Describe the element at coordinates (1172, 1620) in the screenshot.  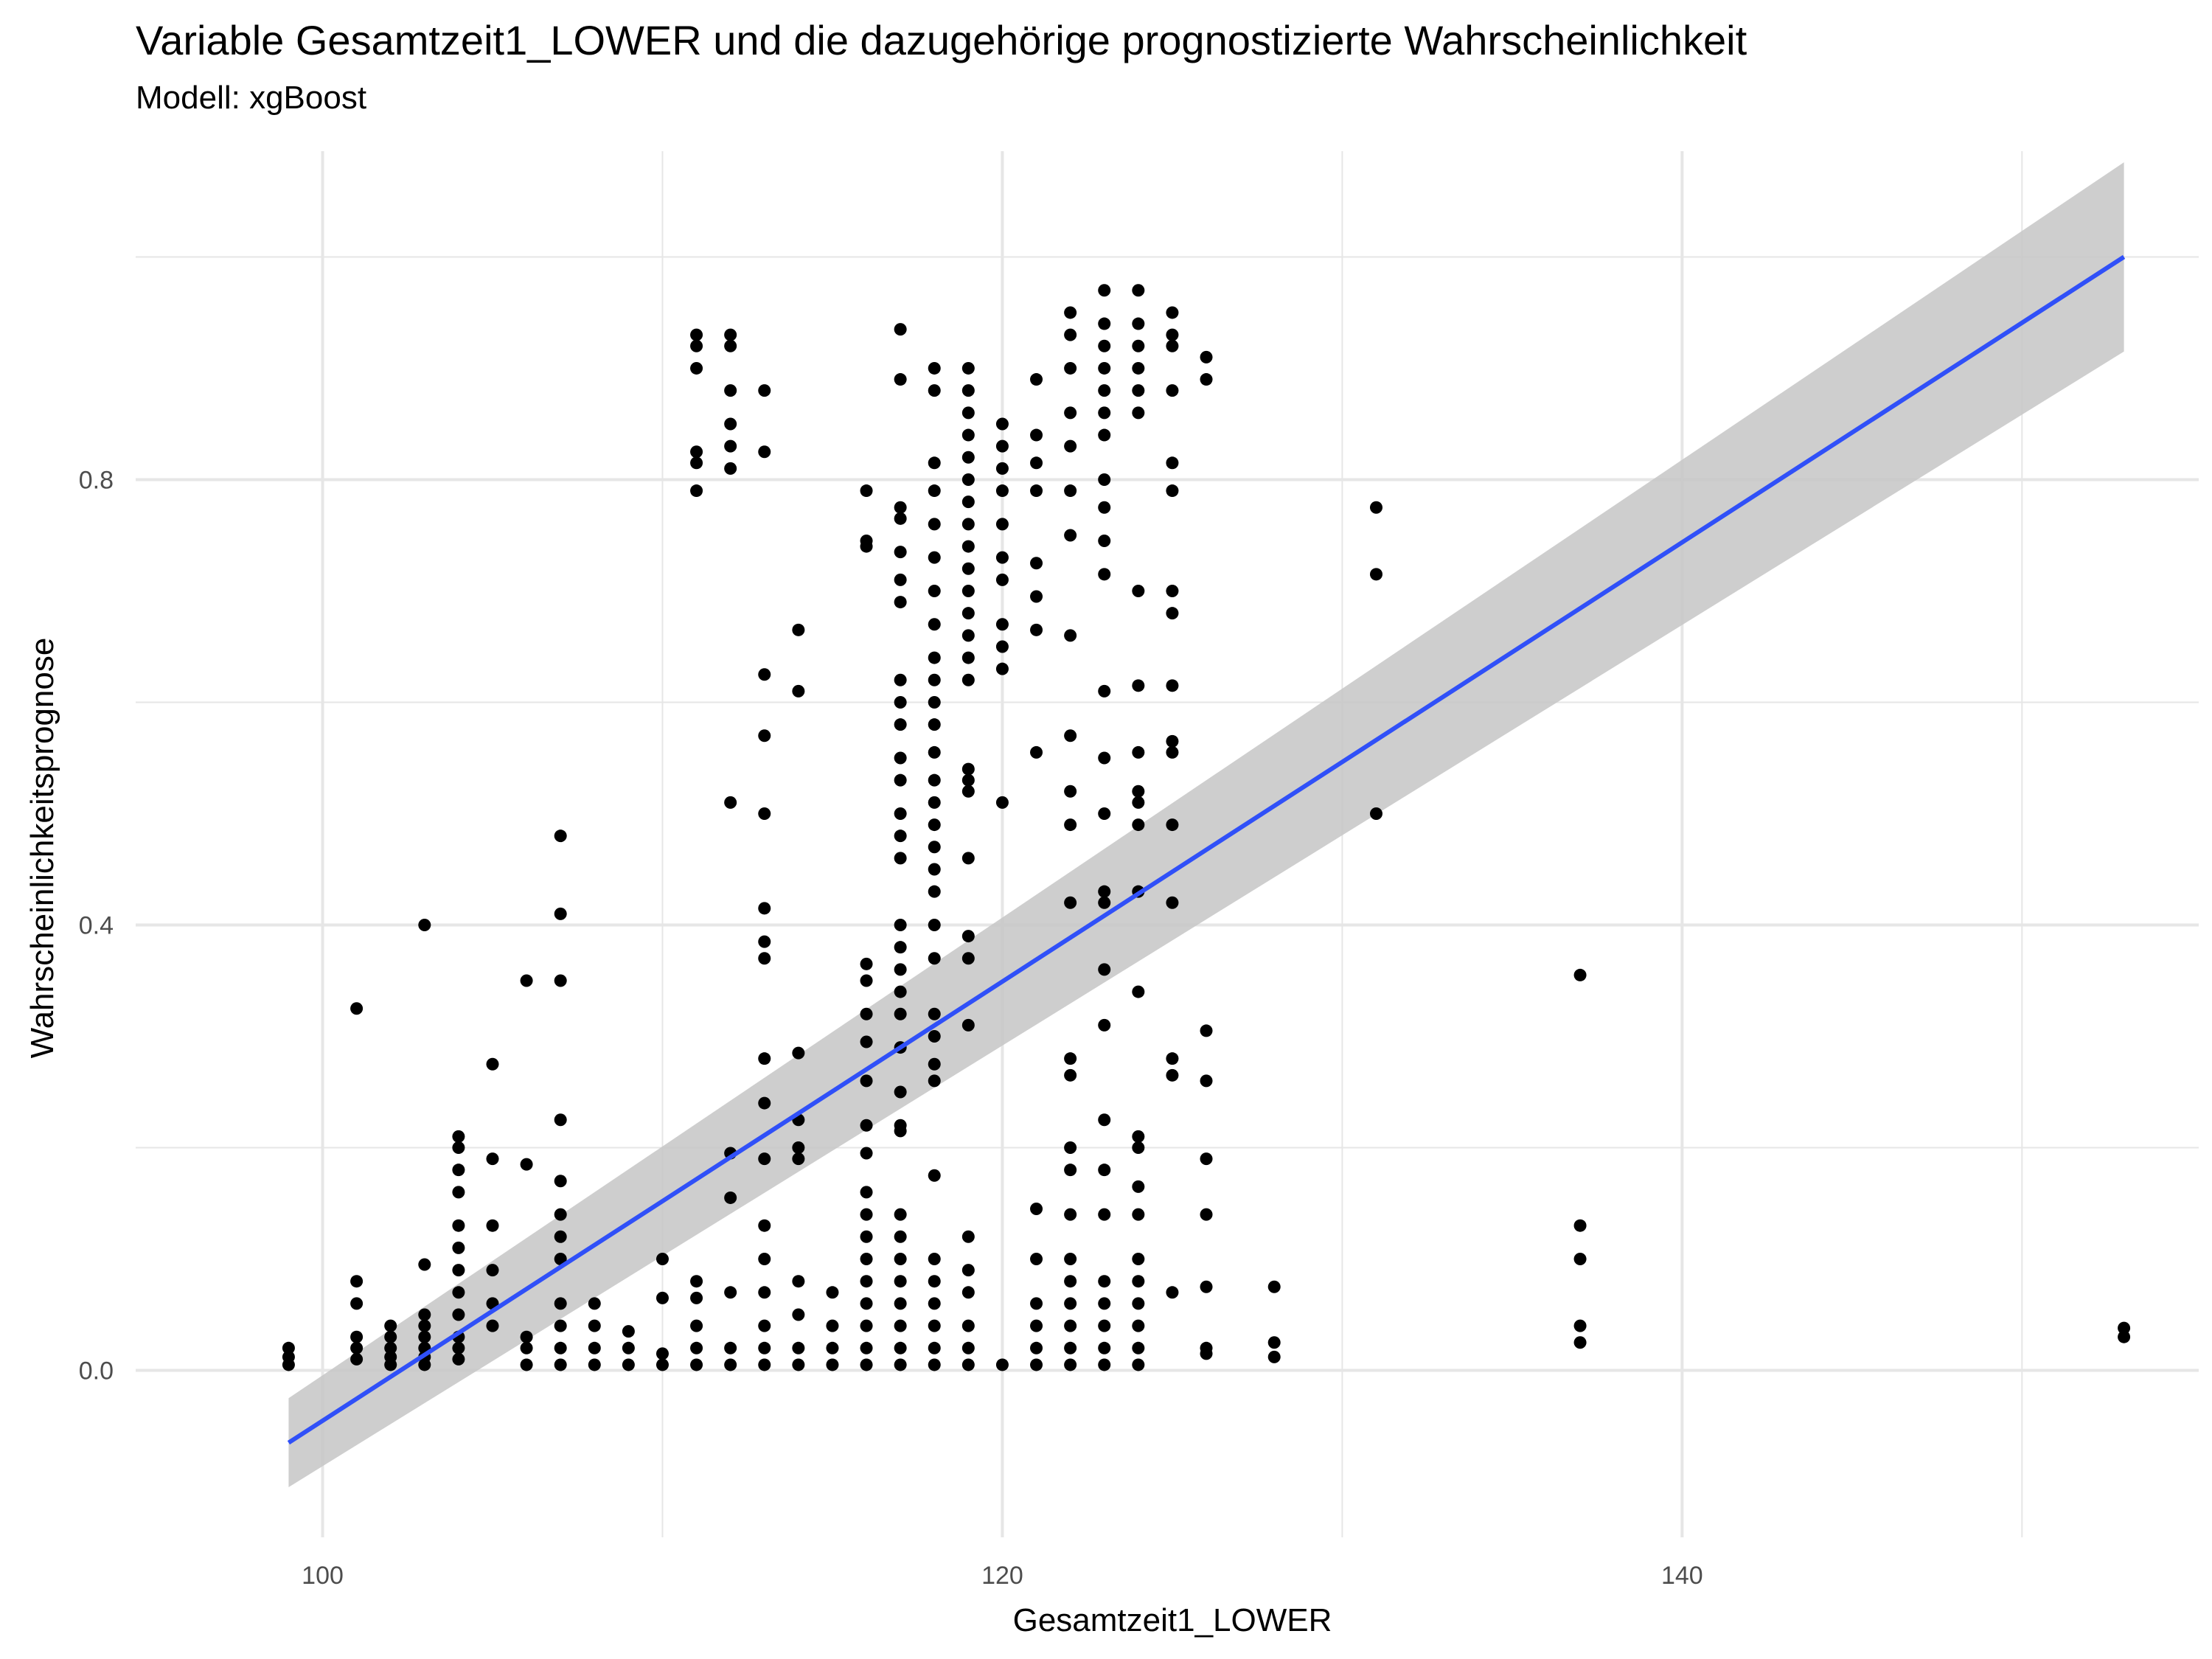
I see `x-axis-title: Gesamtzeit1_LOWER` at that location.